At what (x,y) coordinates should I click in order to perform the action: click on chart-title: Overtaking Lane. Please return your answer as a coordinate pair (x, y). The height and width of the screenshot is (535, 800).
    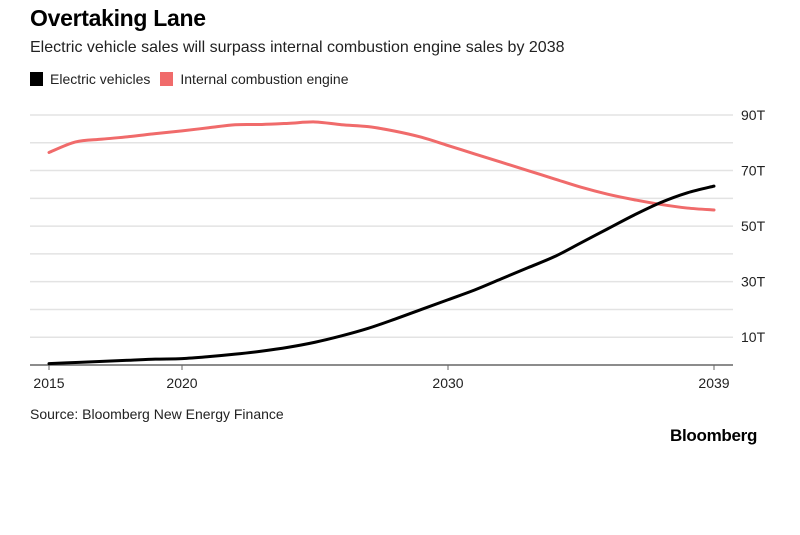
    Looking at the image, I should click on (118, 18).